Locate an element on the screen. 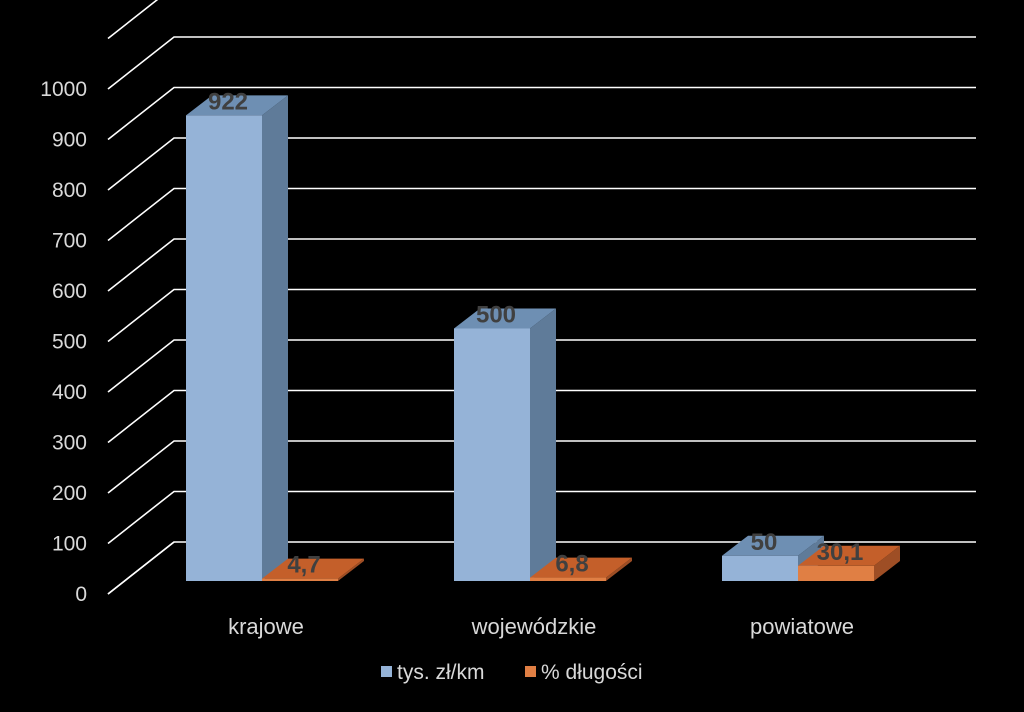  data-label: 922 is located at coordinates (228, 101).